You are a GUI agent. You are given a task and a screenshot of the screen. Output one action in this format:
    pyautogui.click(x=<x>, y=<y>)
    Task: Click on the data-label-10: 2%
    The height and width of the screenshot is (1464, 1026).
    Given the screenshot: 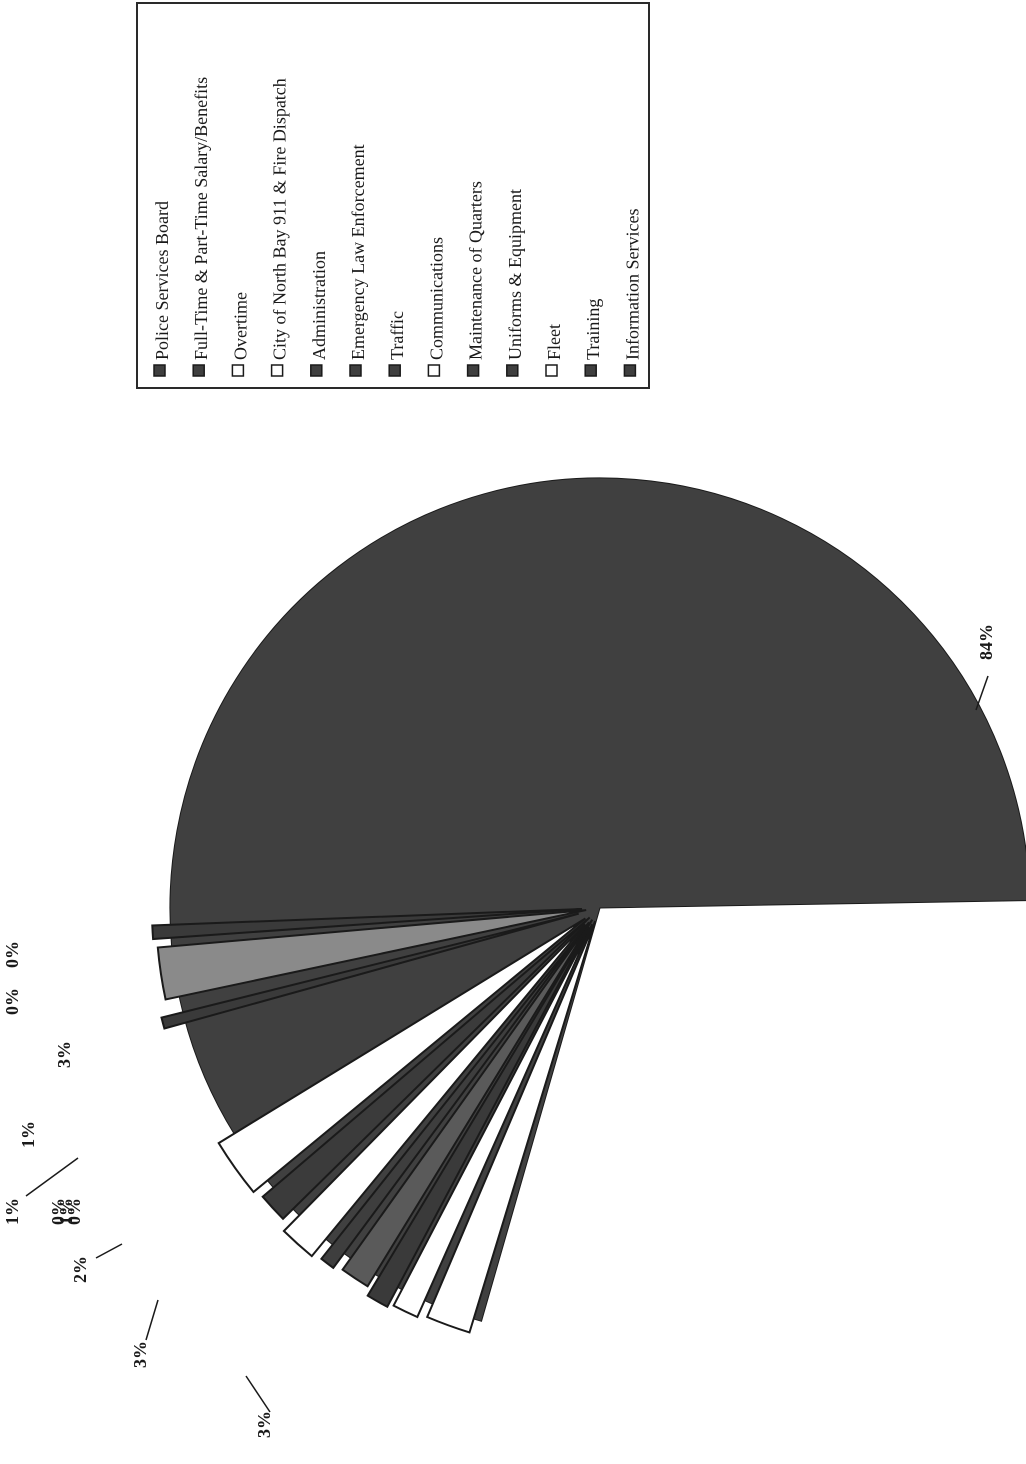 What is the action you would take?
    pyautogui.click(x=80, y=1269)
    